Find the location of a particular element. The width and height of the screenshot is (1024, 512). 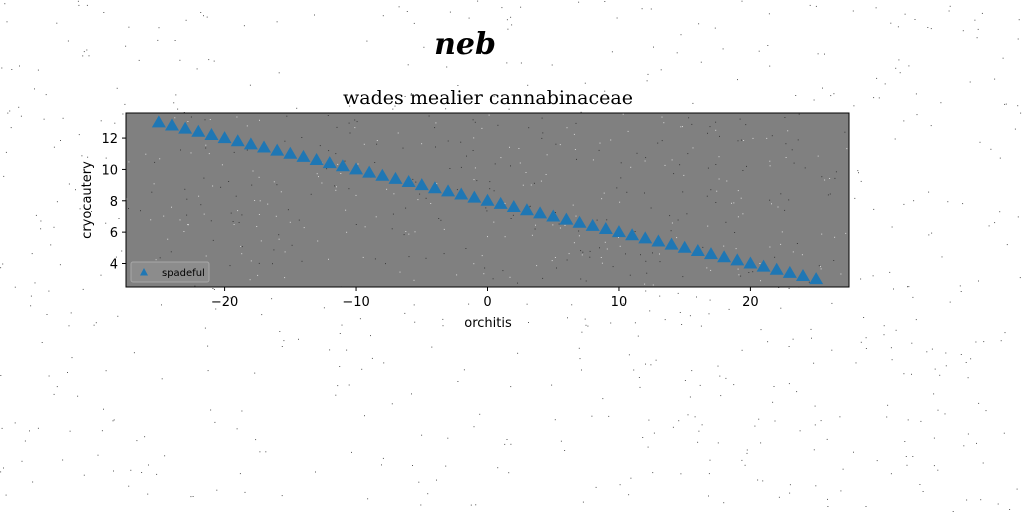

legend-label-spadeful: spadeful is located at coordinates (183, 273).